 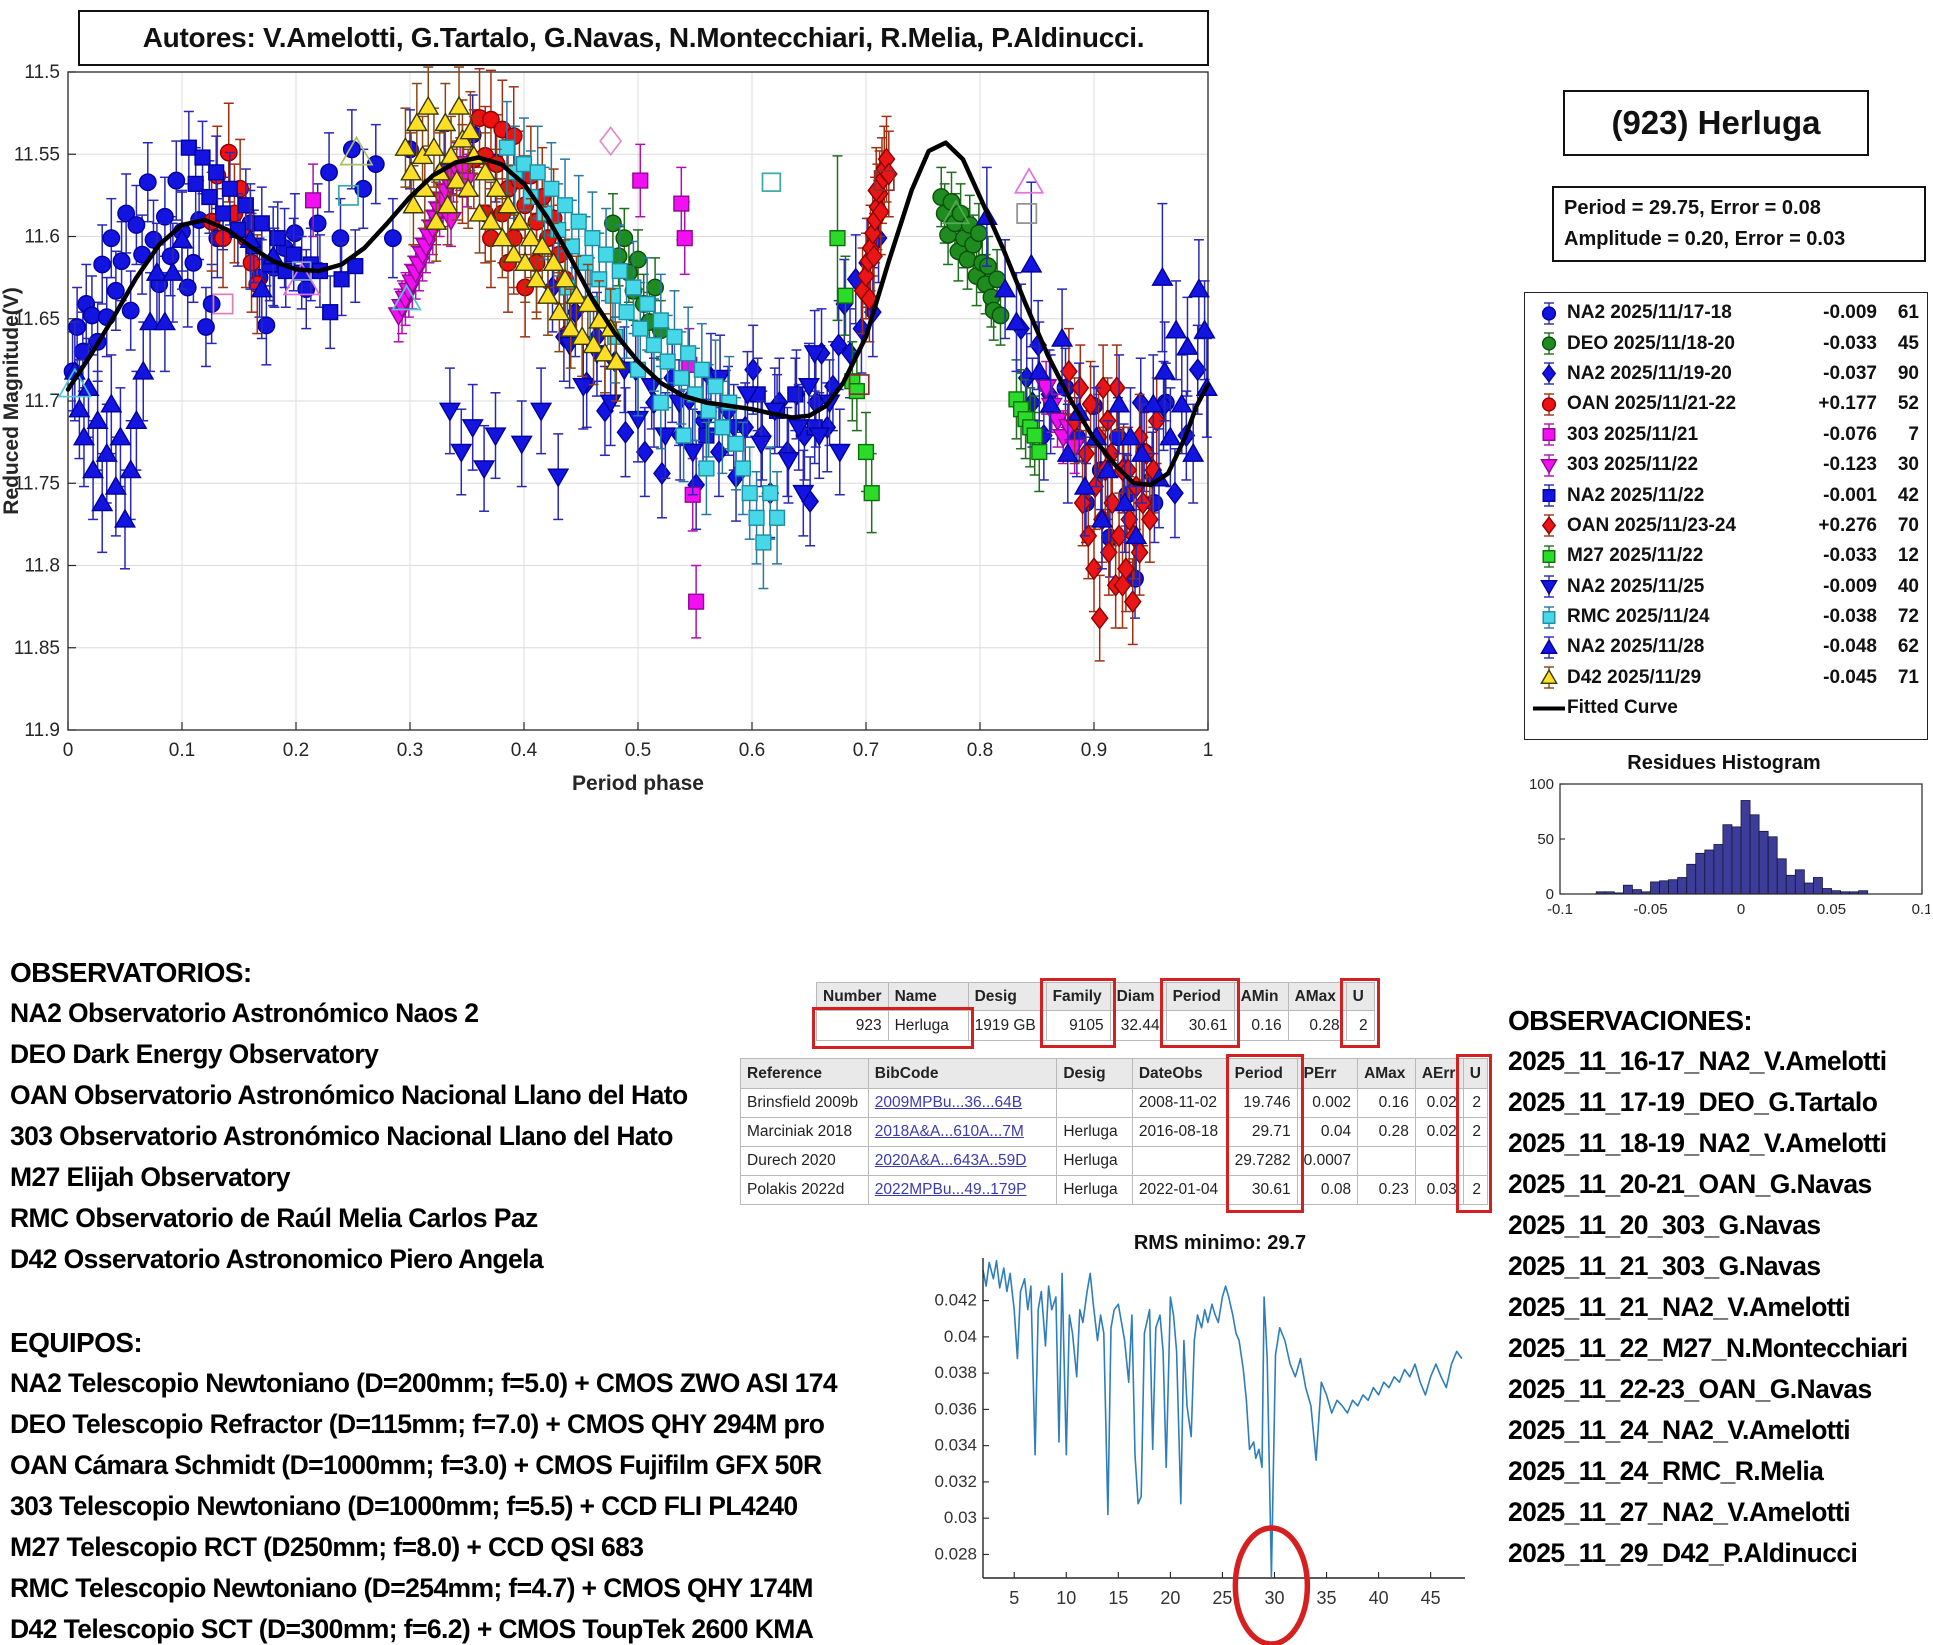 What do you see at coordinates (1913, 434) in the screenshot?
I see `legend-count: 7` at bounding box center [1913, 434].